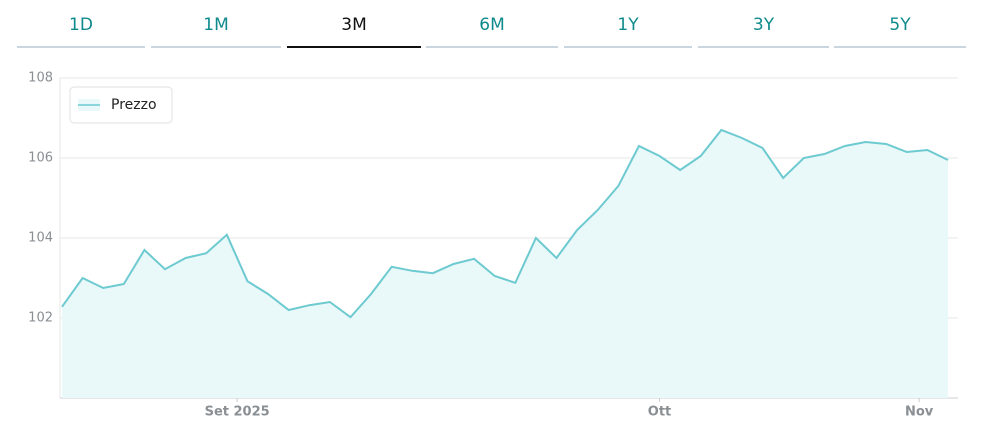  Describe the element at coordinates (354, 24) in the screenshot. I see `range-tab: 3M` at that location.